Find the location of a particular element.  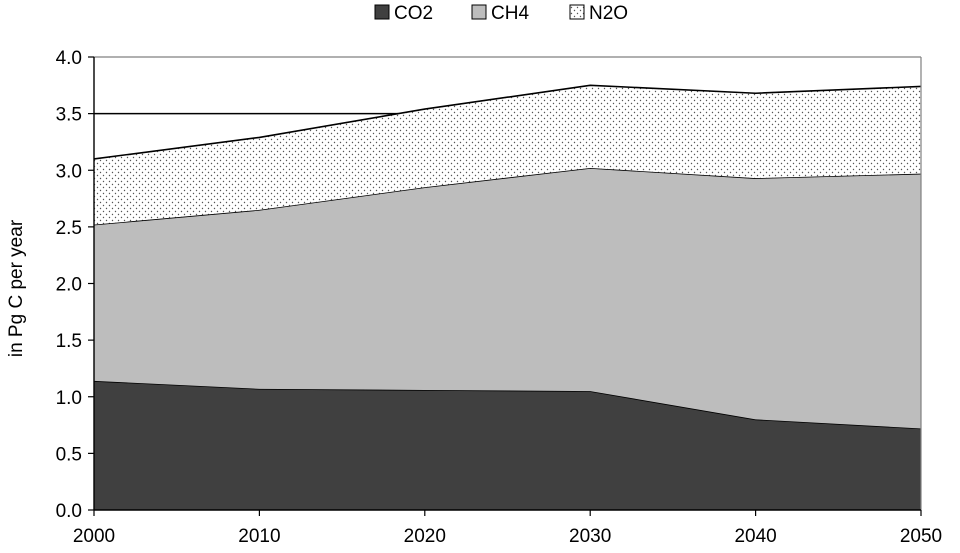

y-axis-title: in Pg C per year is located at coordinates (16, 288).